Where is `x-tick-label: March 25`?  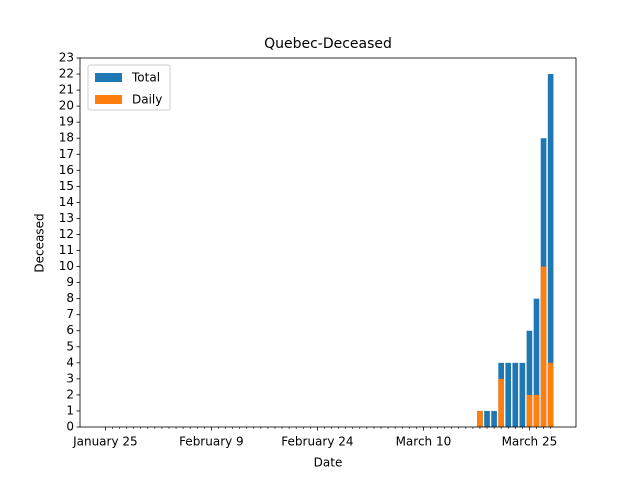
x-tick-label: March 25 is located at coordinates (530, 442).